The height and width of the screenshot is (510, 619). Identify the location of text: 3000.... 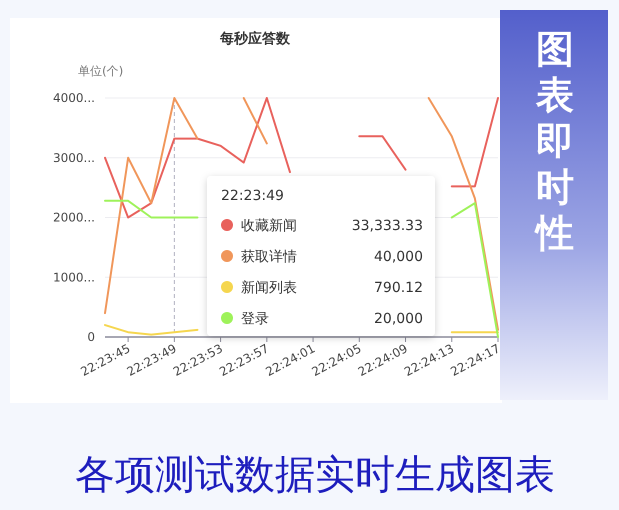
(74, 157).